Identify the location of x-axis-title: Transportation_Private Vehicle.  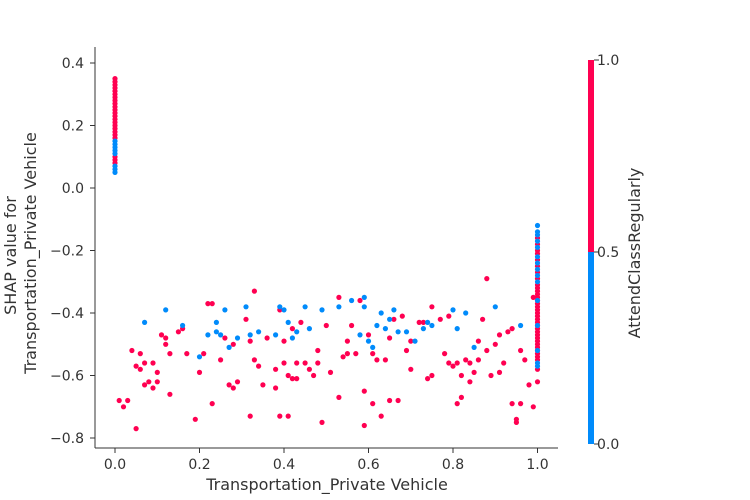
(326, 485).